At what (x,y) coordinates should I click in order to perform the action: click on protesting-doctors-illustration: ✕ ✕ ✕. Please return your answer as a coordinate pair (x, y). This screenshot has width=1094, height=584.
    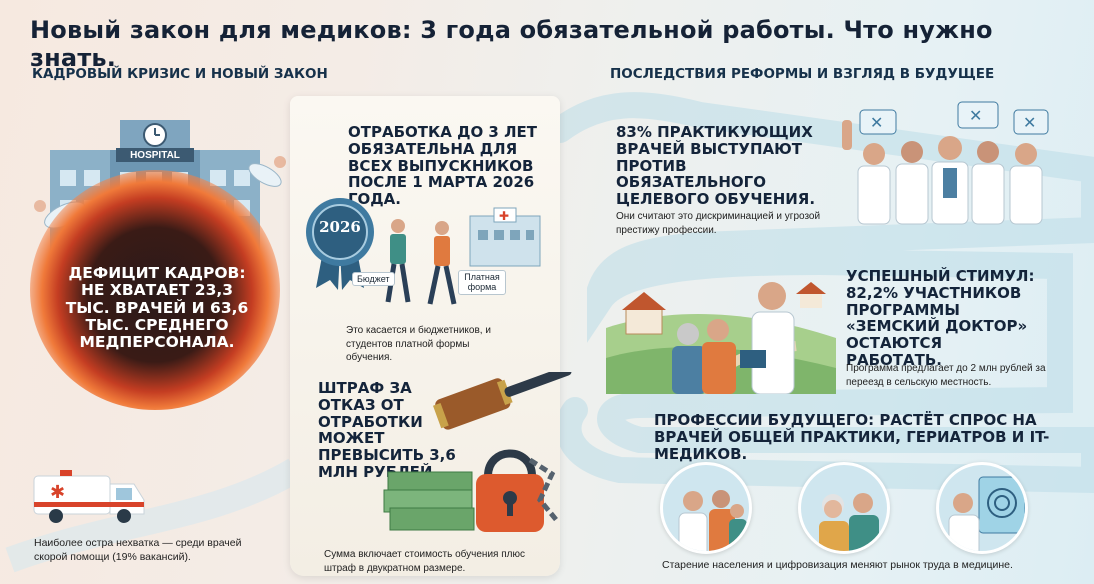
    Looking at the image, I should click on (945, 163).